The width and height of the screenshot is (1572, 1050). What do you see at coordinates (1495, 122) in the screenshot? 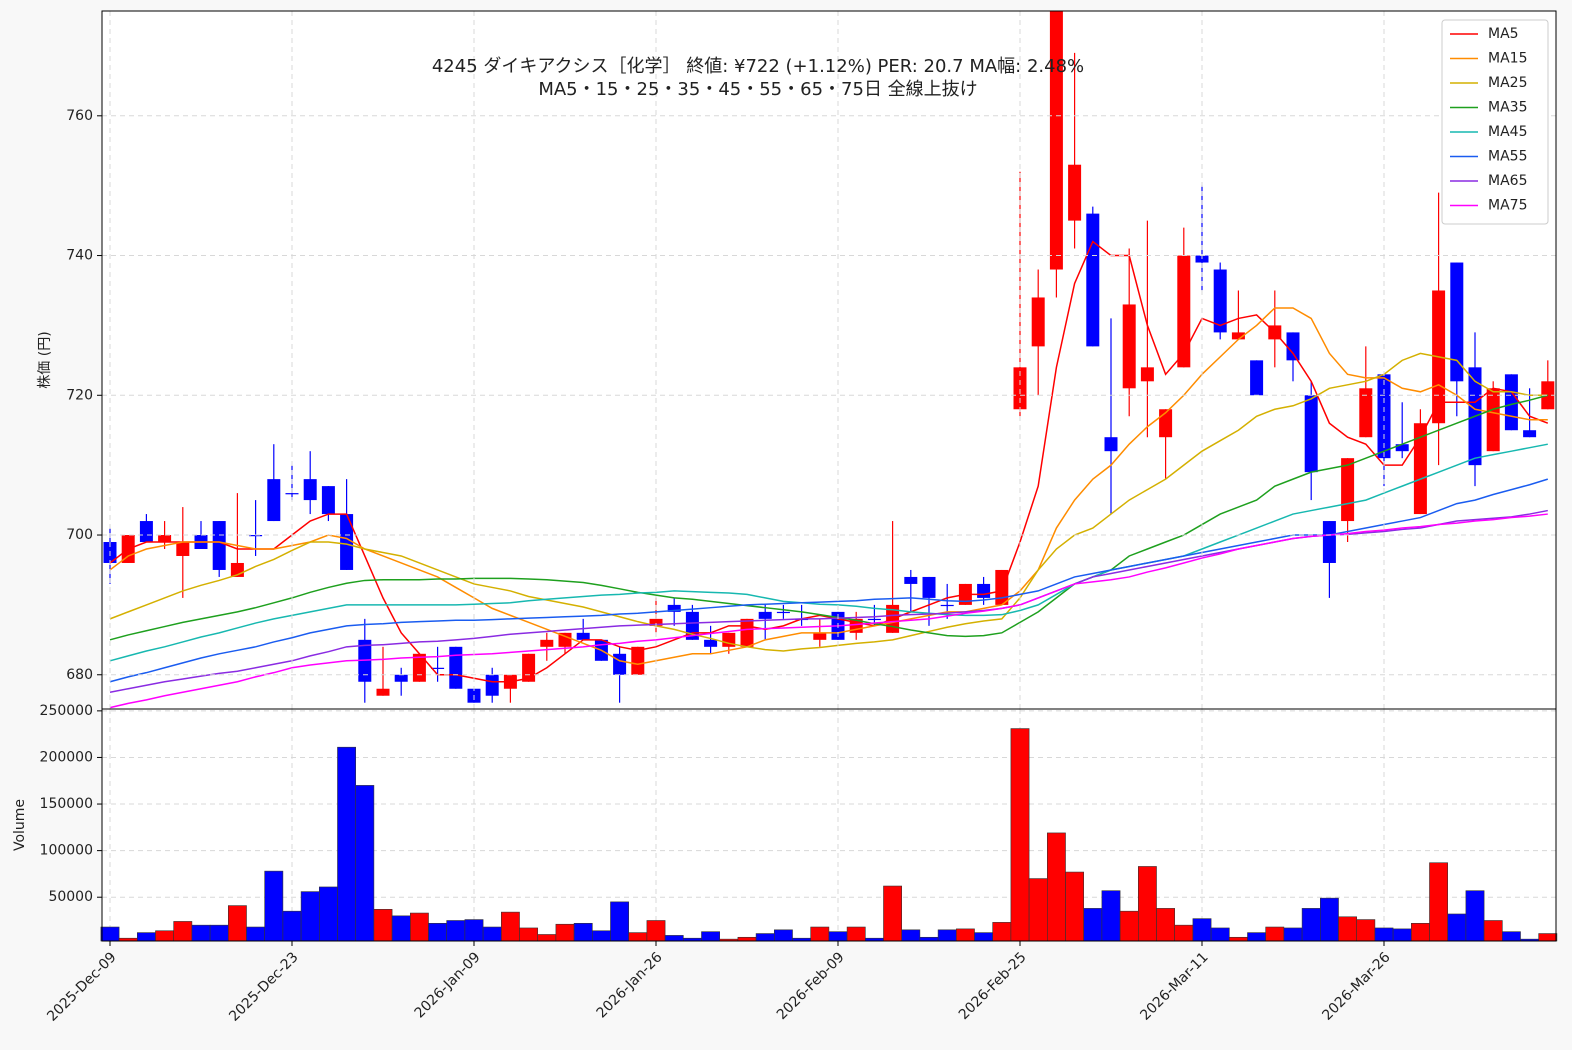
I see `legend-box` at bounding box center [1495, 122].